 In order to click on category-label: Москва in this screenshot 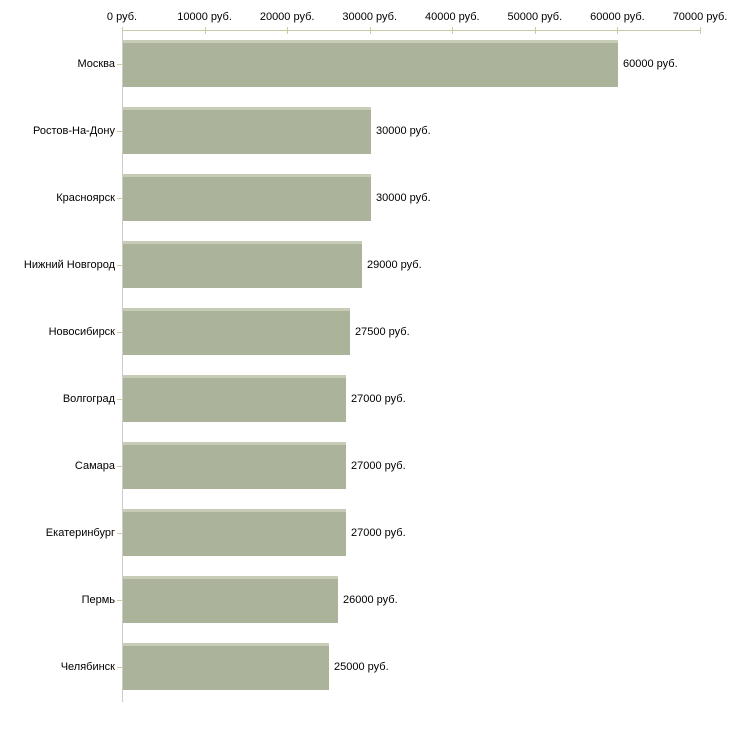, I will do `click(96, 64)`.